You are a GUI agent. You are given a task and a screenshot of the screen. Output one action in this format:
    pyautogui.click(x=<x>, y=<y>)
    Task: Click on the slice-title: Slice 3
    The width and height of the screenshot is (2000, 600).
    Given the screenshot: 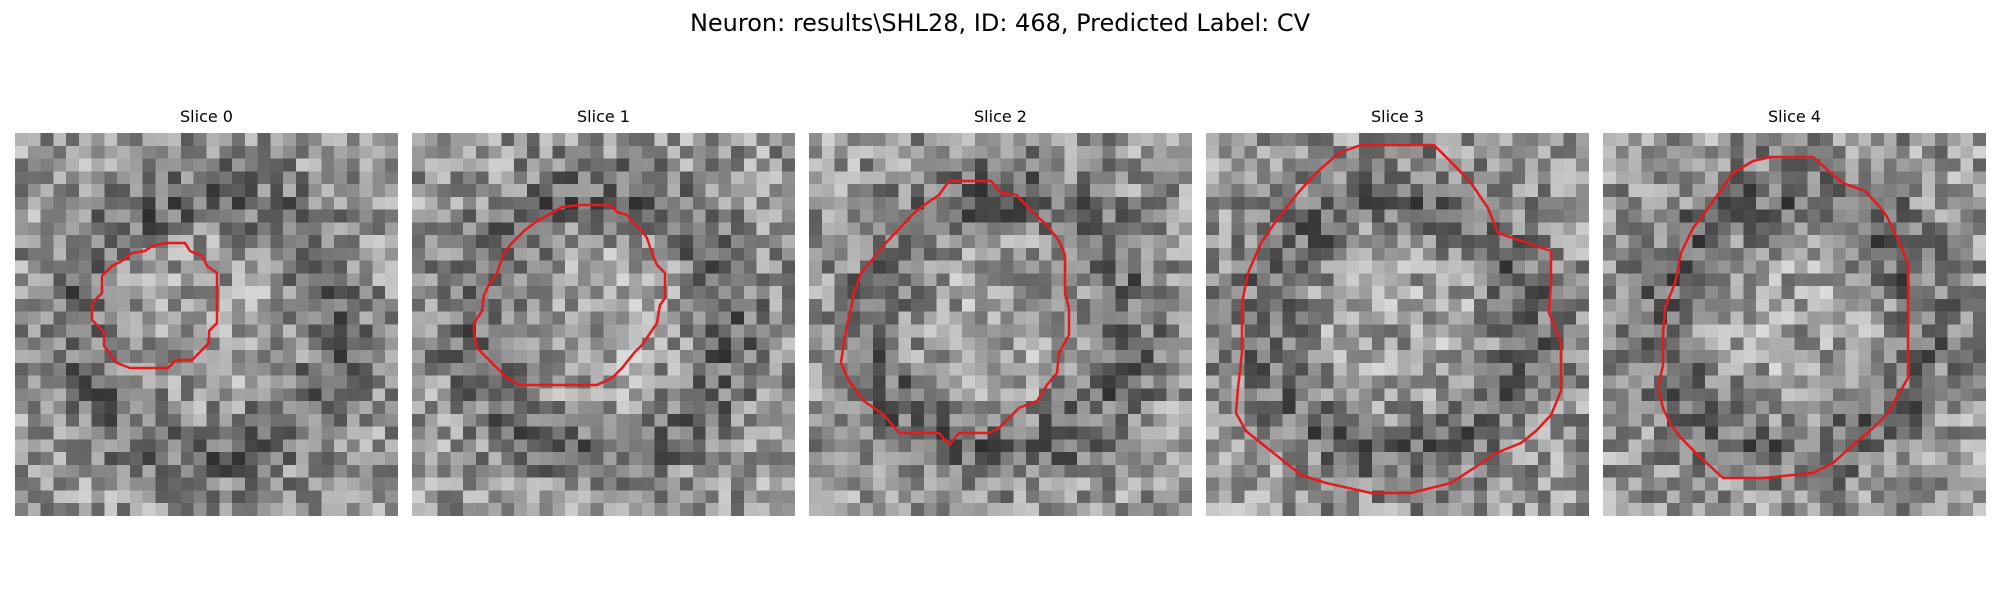 What is the action you would take?
    pyautogui.click(x=1397, y=116)
    